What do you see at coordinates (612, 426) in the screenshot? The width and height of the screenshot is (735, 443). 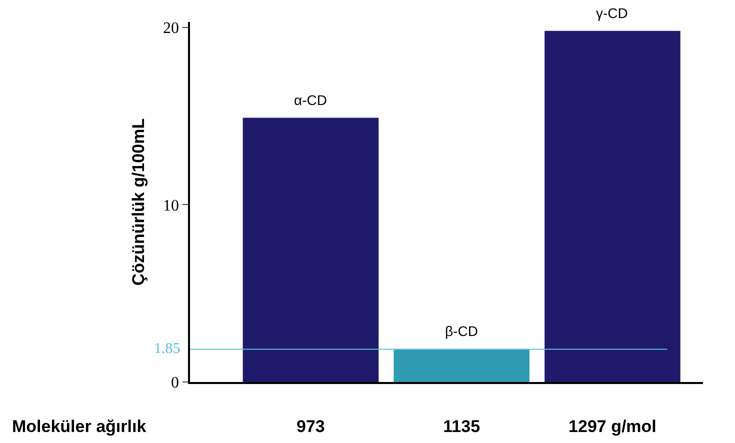 I see `x-tick-label: 1297 g/mol` at bounding box center [612, 426].